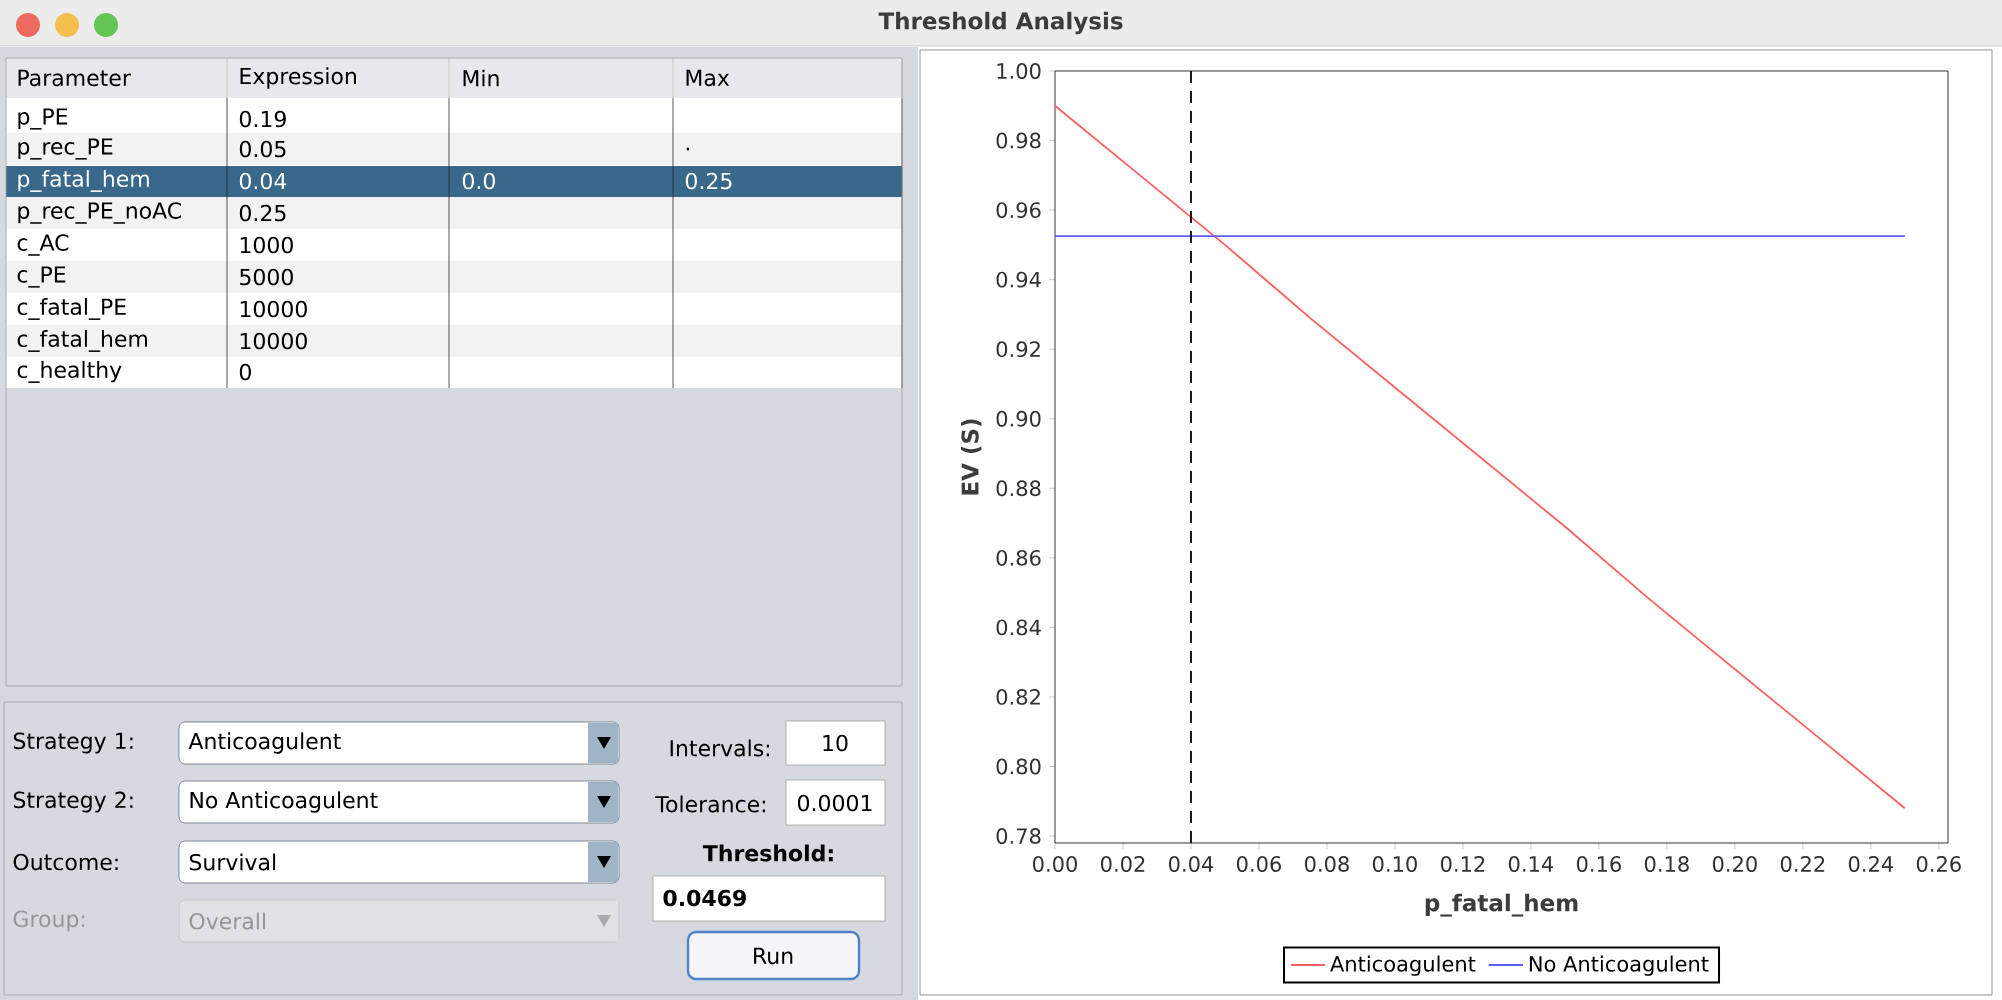 This screenshot has width=2002, height=1000. I want to click on y-tick-label: 0.88, so click(1018, 488).